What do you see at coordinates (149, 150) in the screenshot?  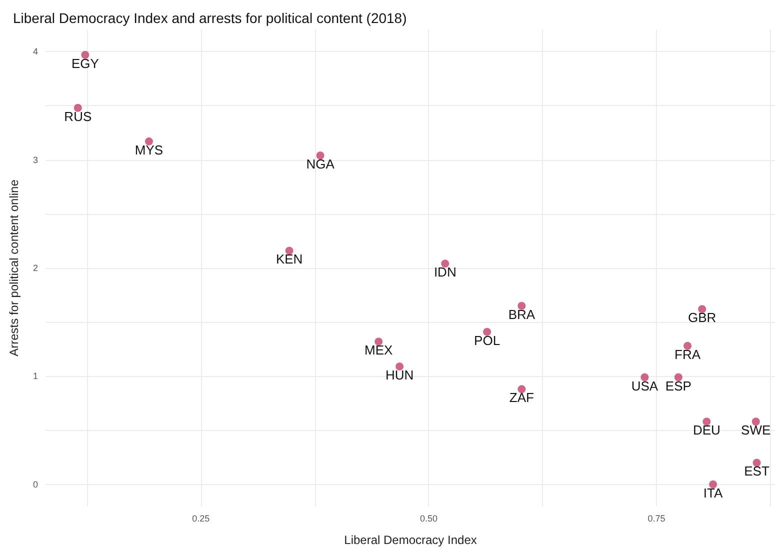 I see `annotation: MYS` at bounding box center [149, 150].